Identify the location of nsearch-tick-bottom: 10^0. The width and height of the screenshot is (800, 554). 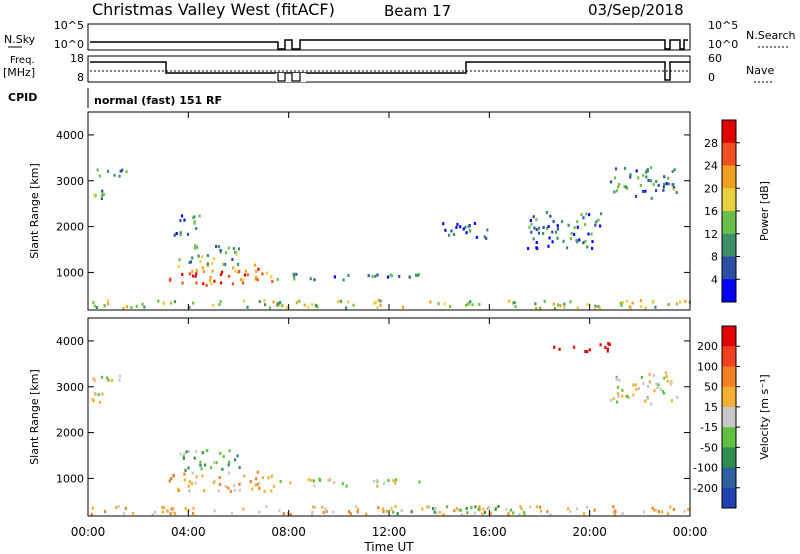
(723, 44).